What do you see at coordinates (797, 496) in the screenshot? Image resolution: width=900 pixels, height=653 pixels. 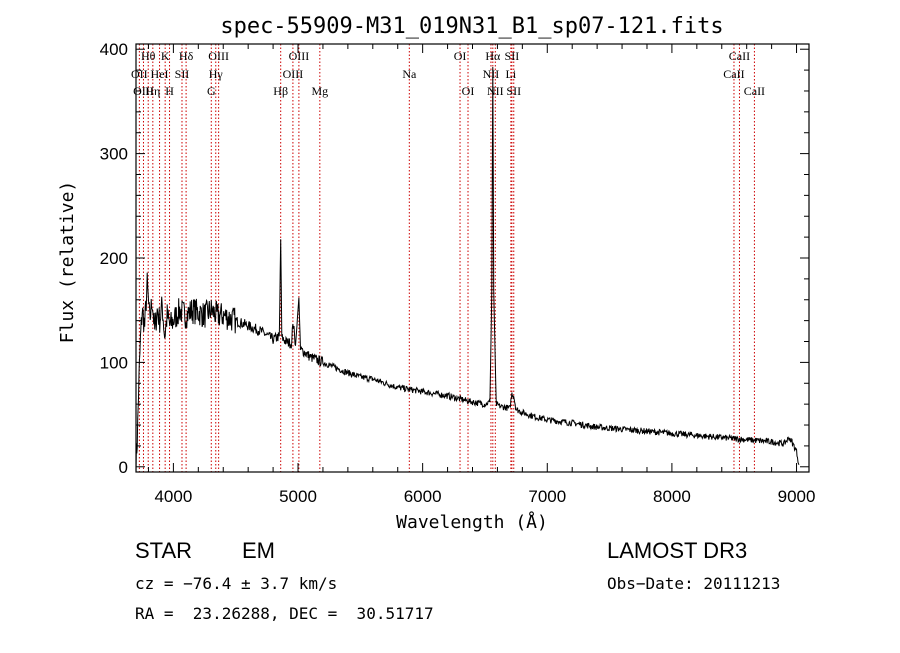 I see `x-tick-label: 9000` at bounding box center [797, 496].